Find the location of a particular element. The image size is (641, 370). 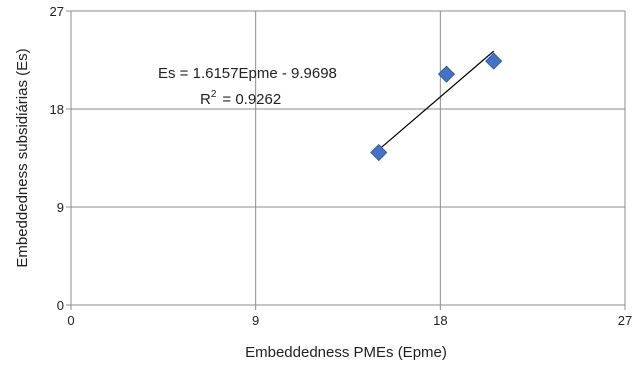

trendline-layer is located at coordinates (436, 100).